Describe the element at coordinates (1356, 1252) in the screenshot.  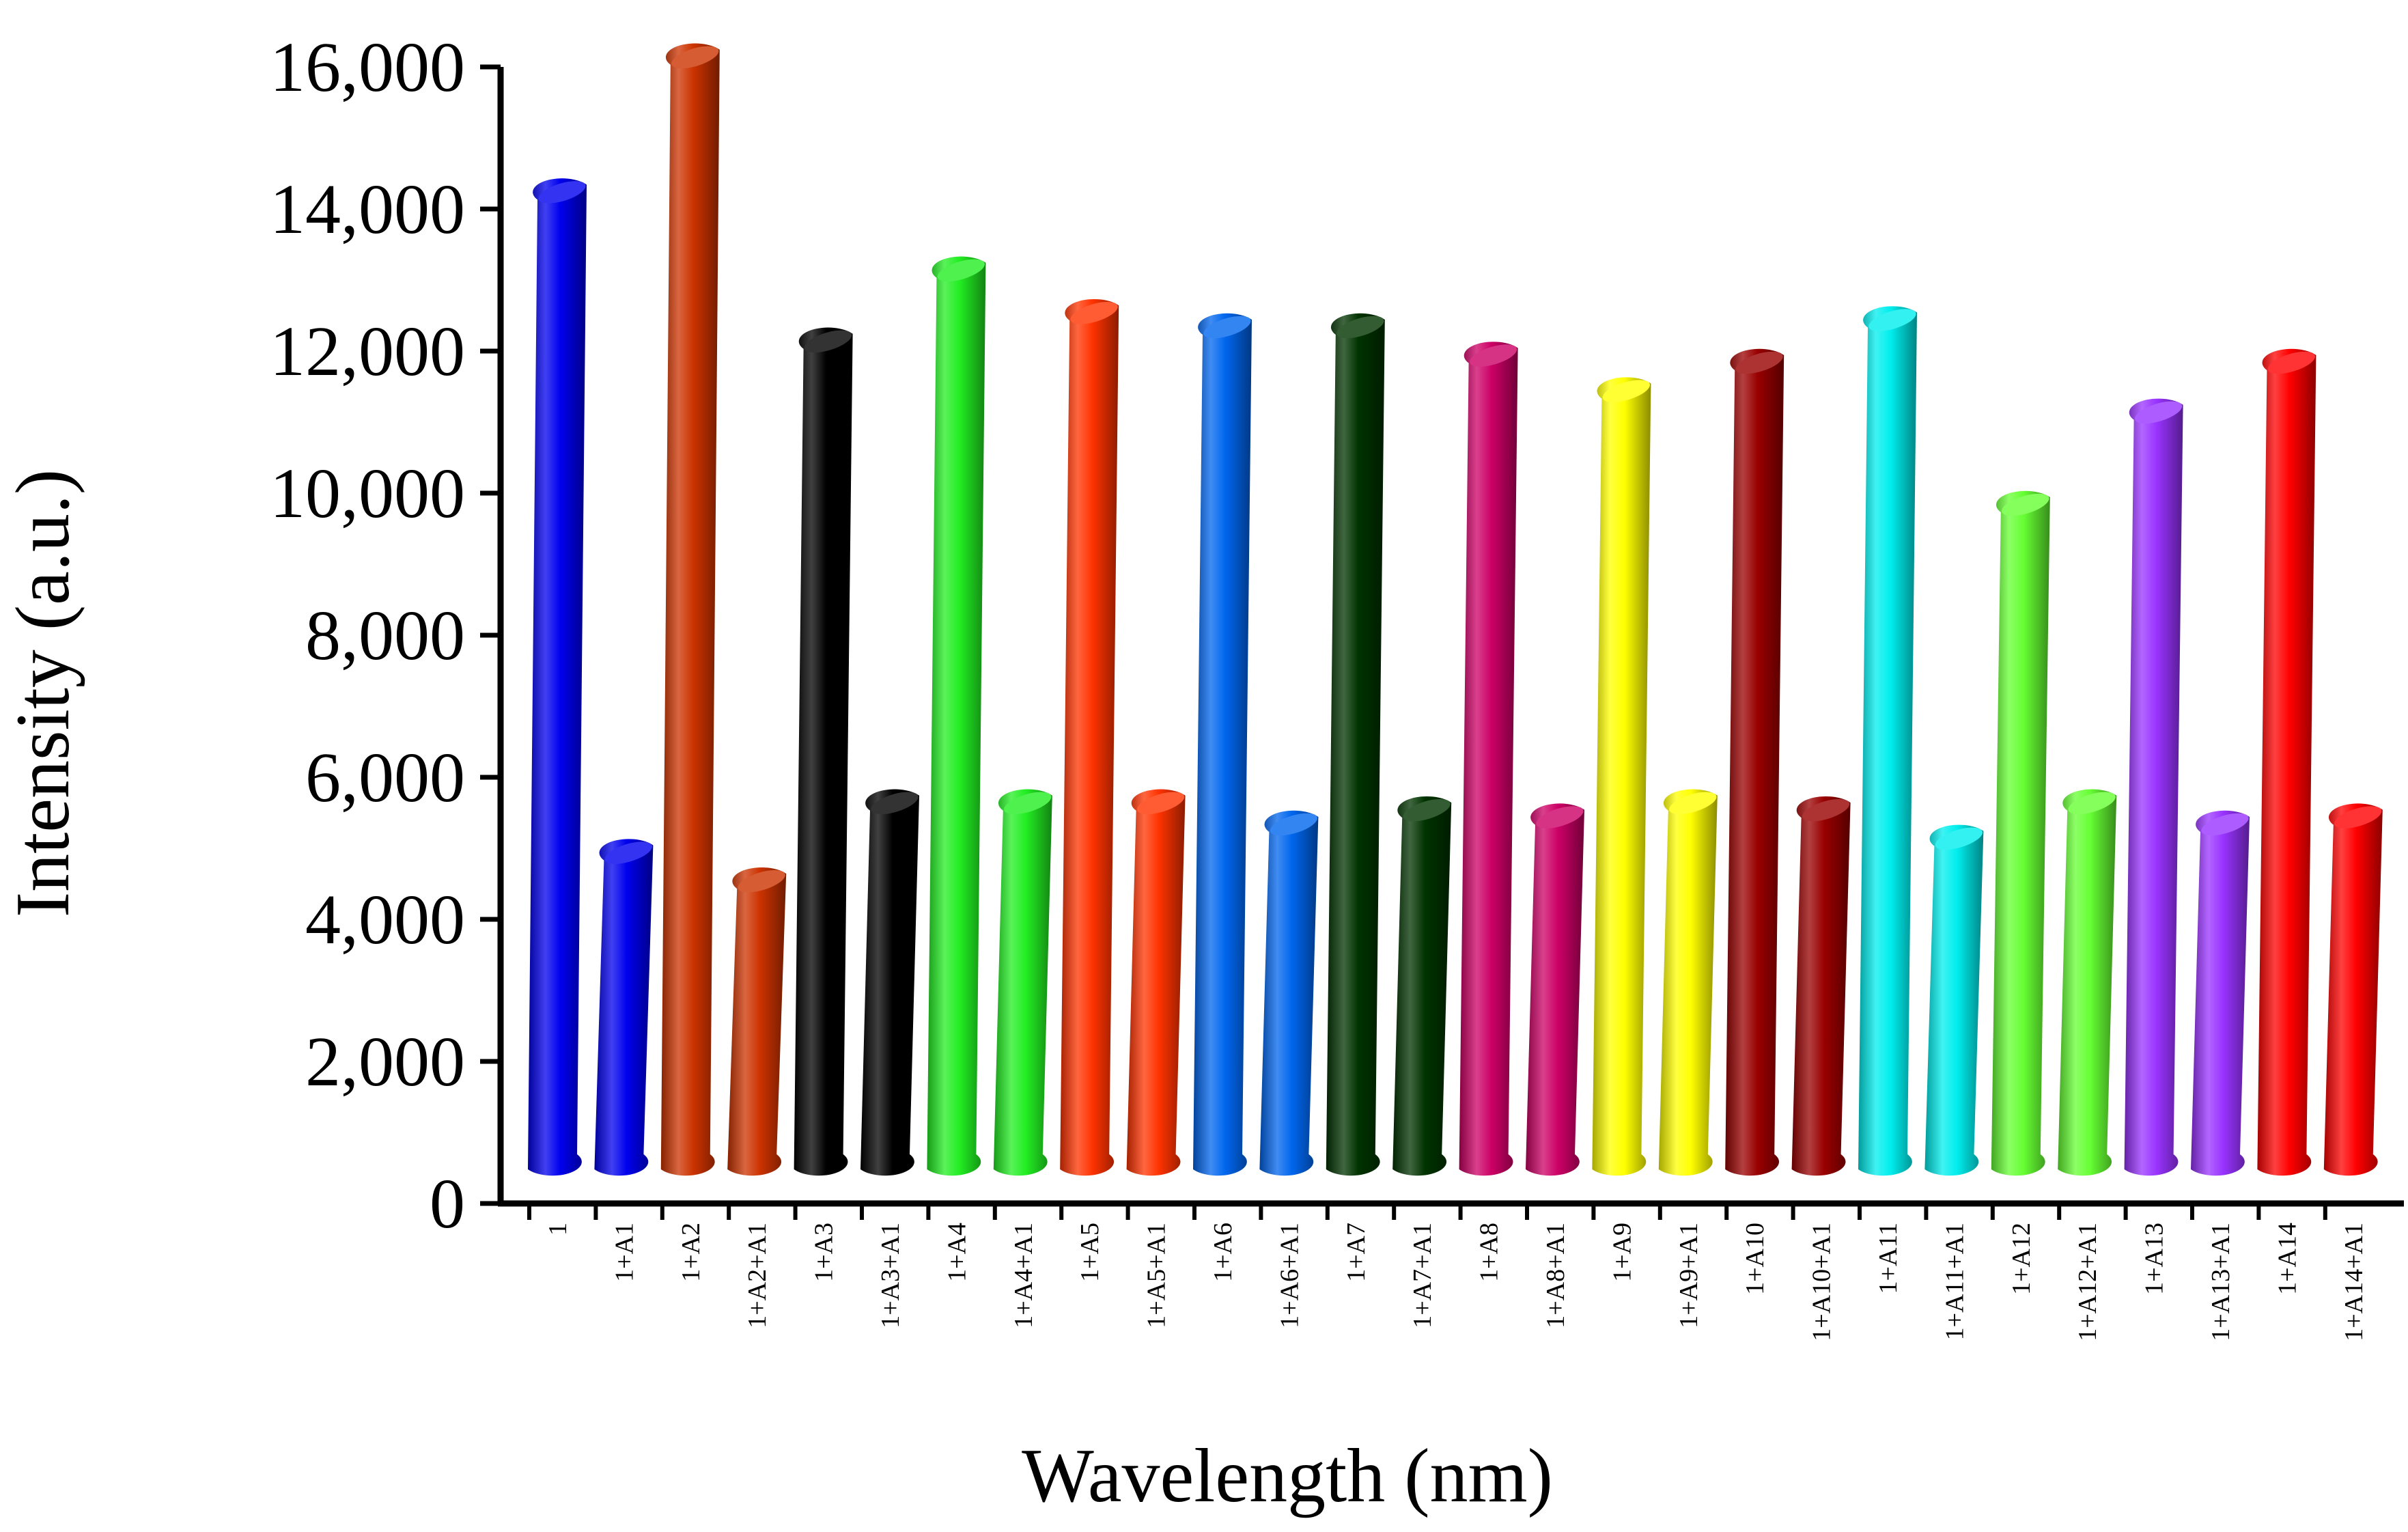
I see `x-tick-label: 1+A7` at that location.